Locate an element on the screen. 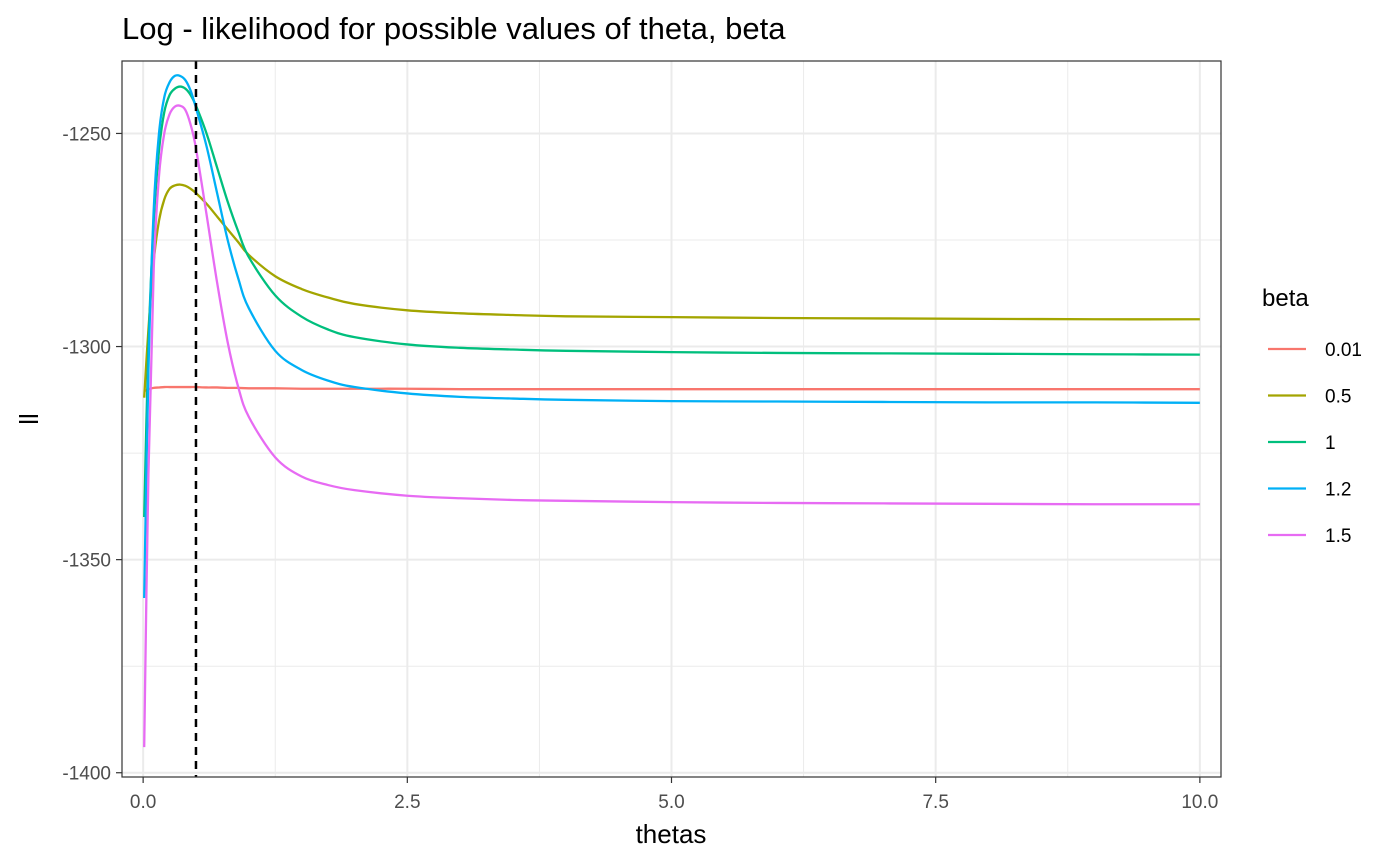 This screenshot has width=1400, height=865. y-tick-label: -1250 is located at coordinates (86, 134).